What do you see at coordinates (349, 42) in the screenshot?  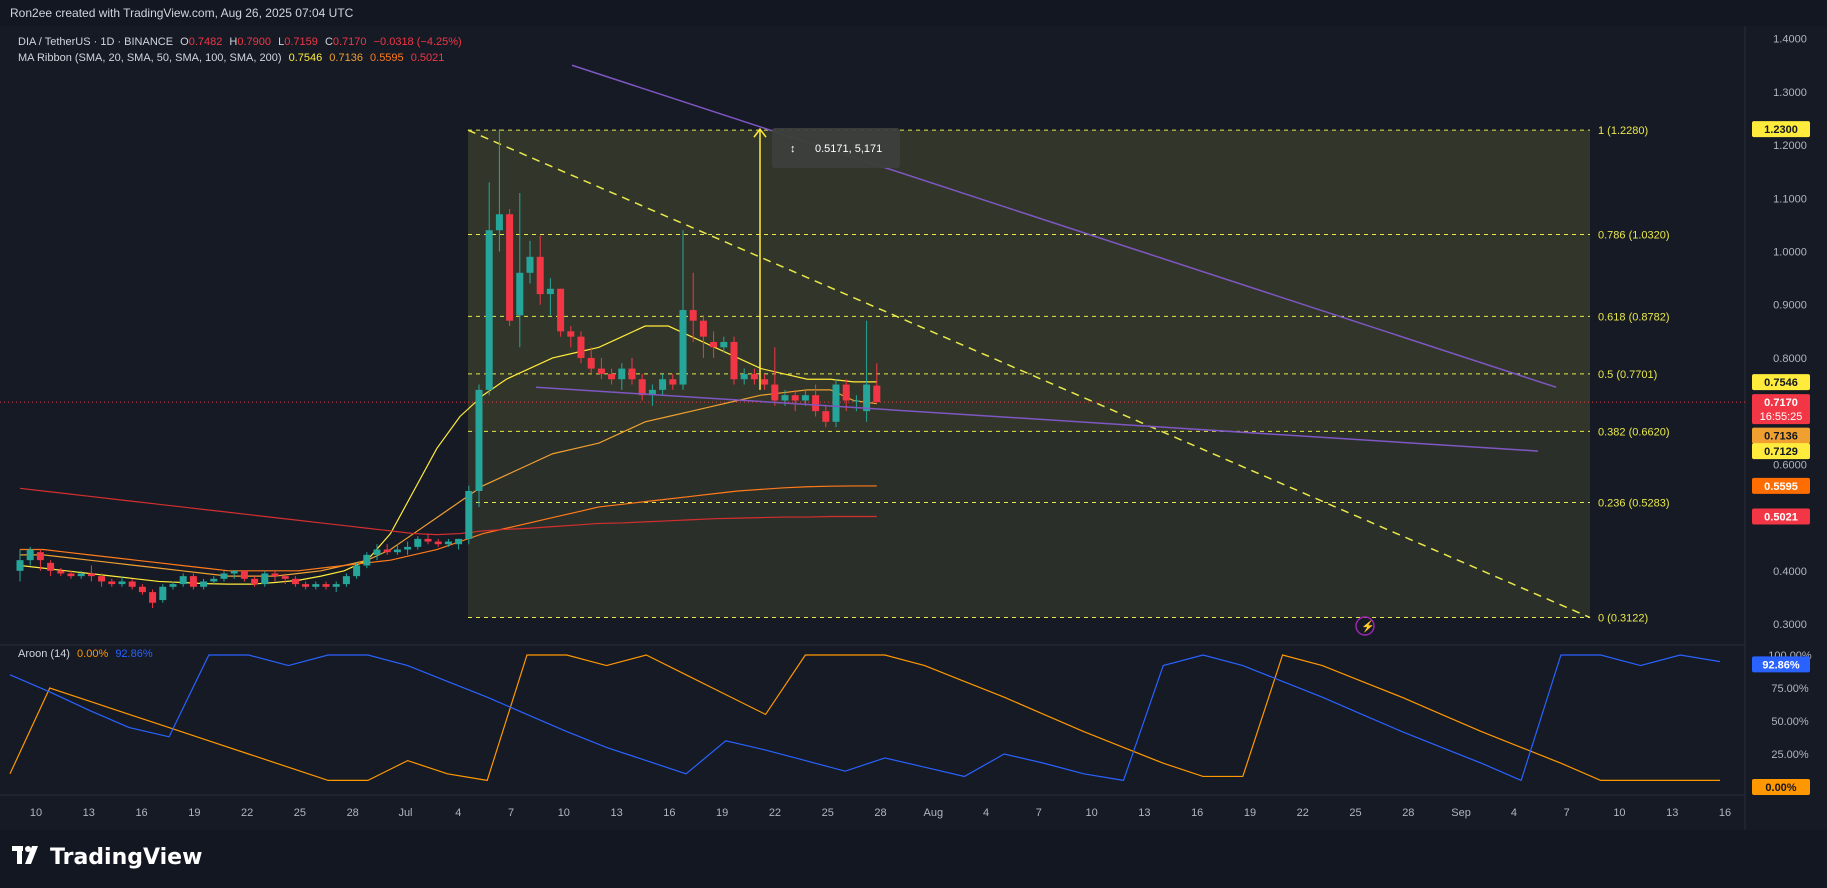 I see `ohlc-close: 0.7170` at bounding box center [349, 42].